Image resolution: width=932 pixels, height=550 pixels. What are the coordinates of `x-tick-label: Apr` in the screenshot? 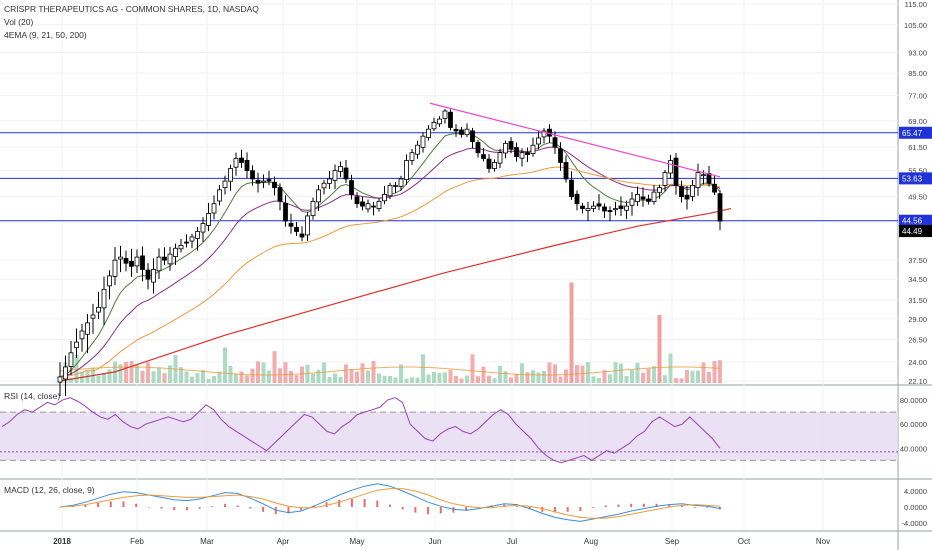 It's located at (283, 541).